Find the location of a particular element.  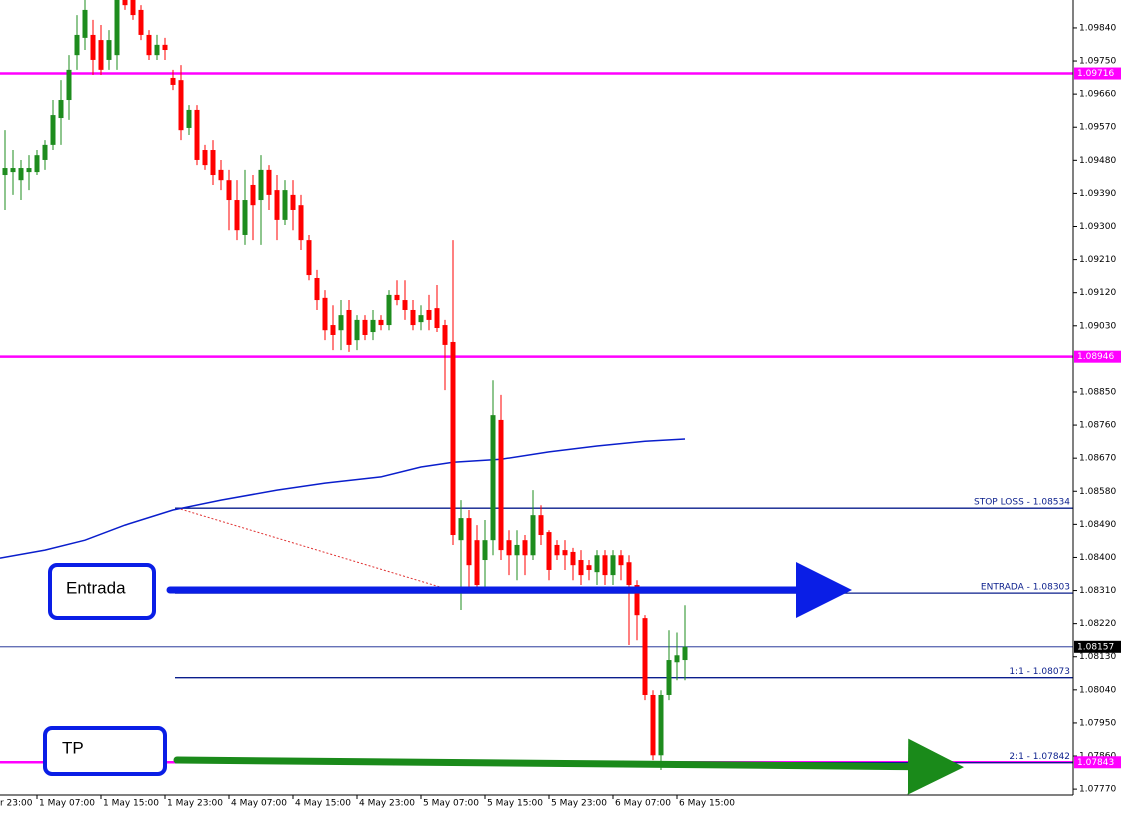

y-tick-label: 1.09840 is located at coordinates (1097, 28).